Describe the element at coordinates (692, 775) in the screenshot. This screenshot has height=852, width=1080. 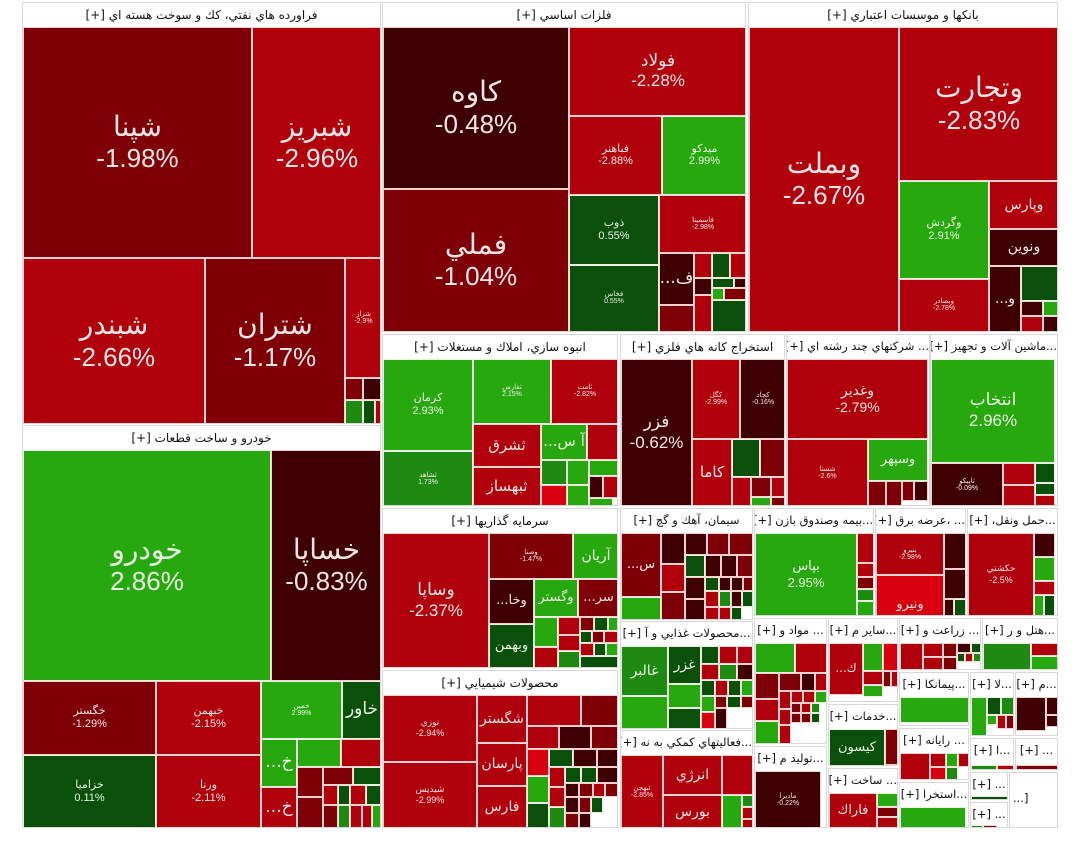
I see `tile-energy: انرژي` at that location.